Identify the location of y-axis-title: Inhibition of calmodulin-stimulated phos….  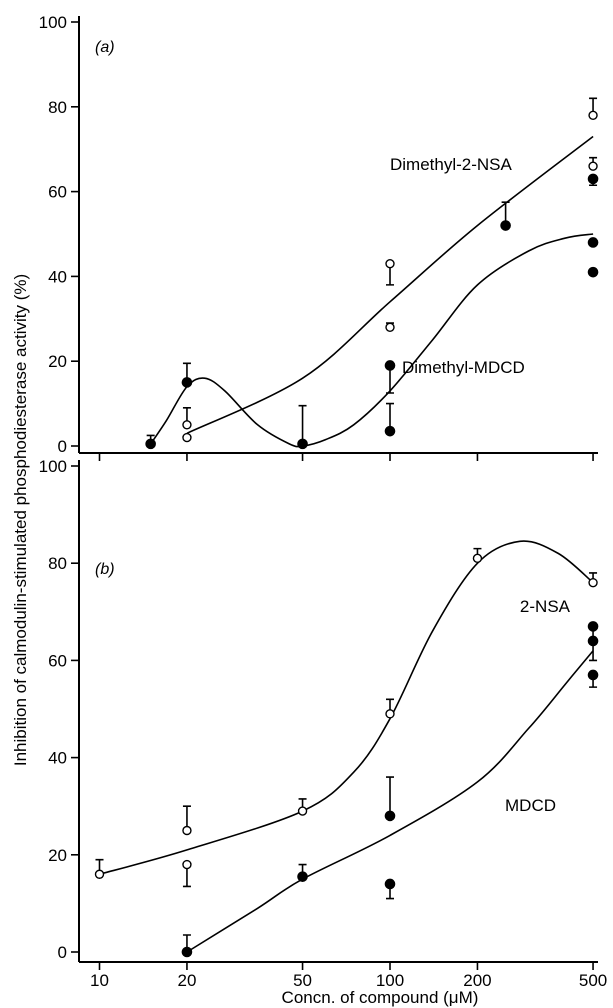
(20, 520).